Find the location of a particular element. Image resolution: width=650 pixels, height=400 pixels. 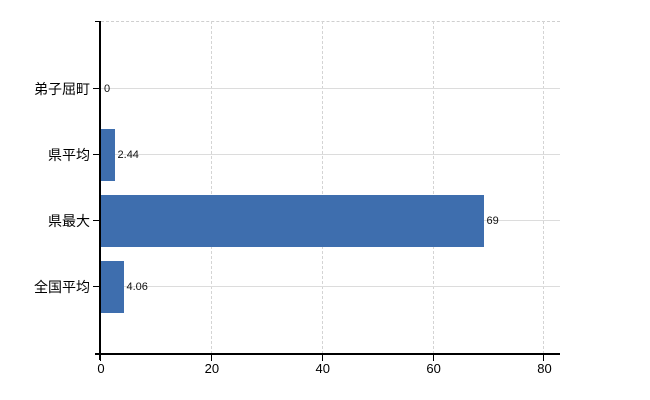

x-tick-label: 40 is located at coordinates (322, 368).